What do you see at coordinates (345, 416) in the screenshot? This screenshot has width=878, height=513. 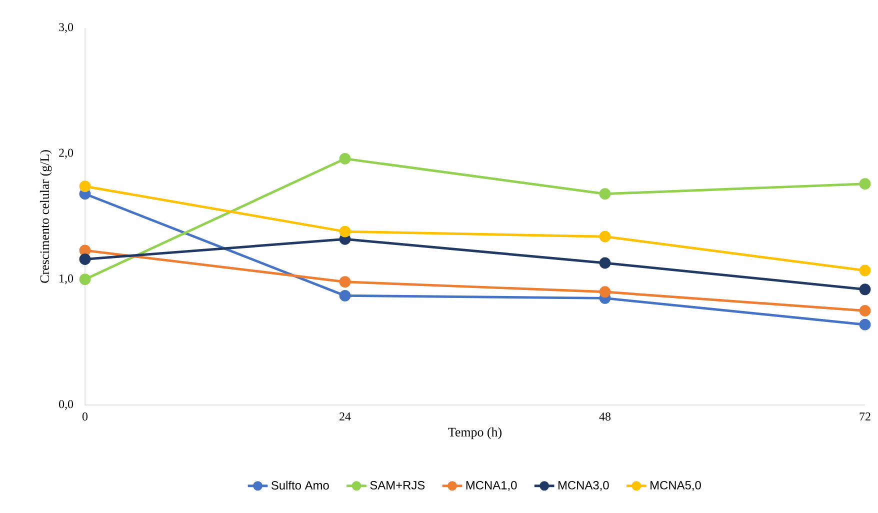 I see `x-tick-label: 24` at bounding box center [345, 416].